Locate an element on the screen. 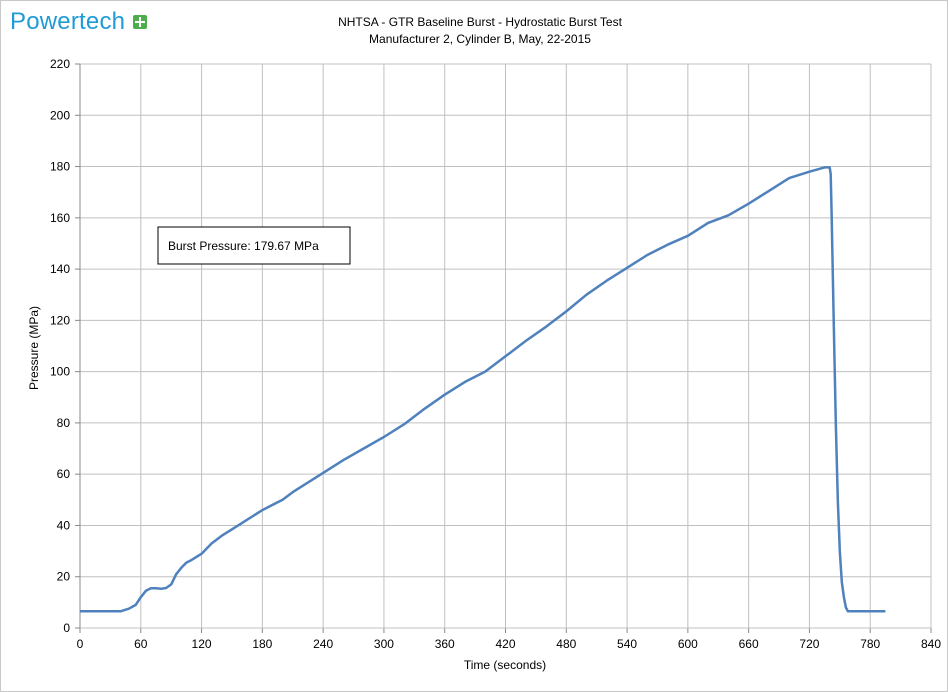  x-tick-label: 720 is located at coordinates (809, 644).